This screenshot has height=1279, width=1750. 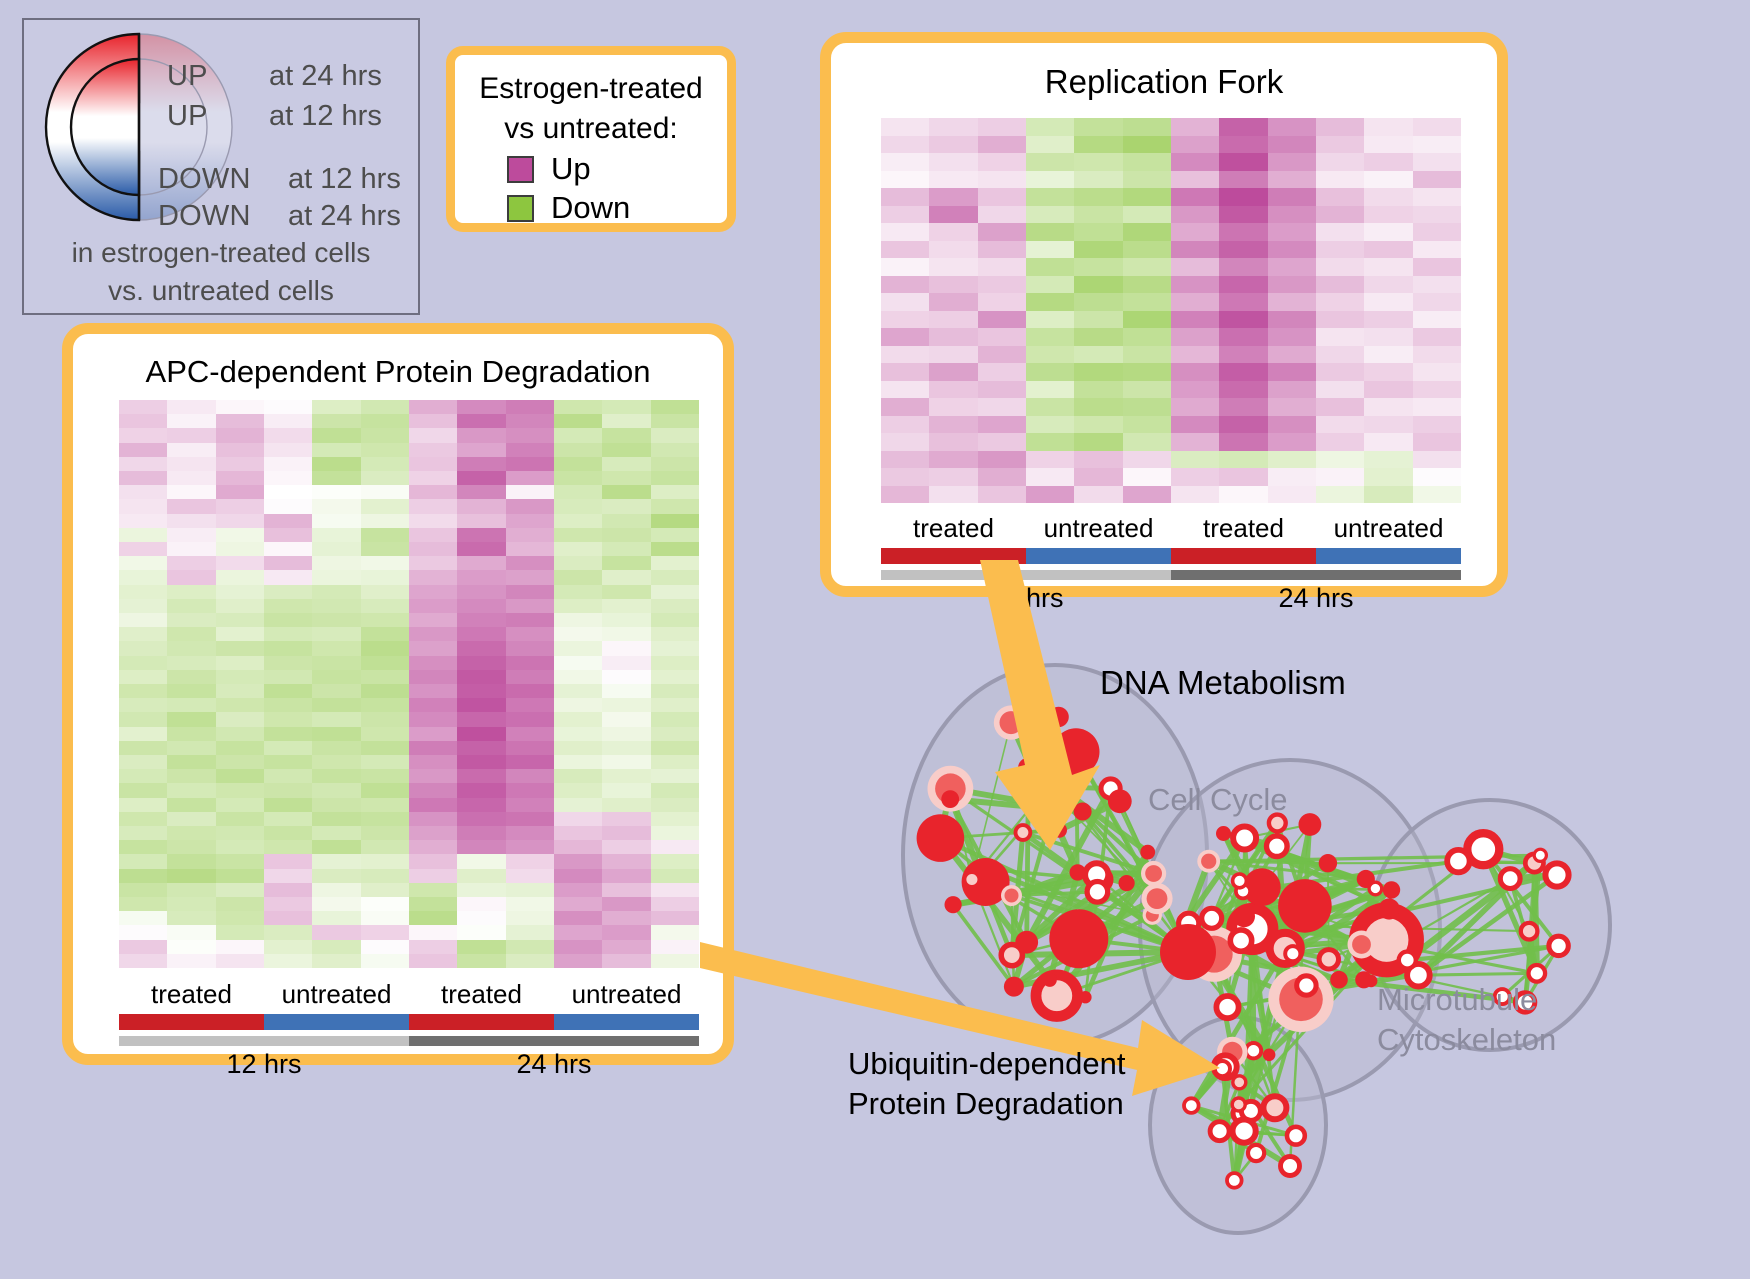 I want to click on key-row-when-3: at 24 hrs, so click(x=344, y=216).